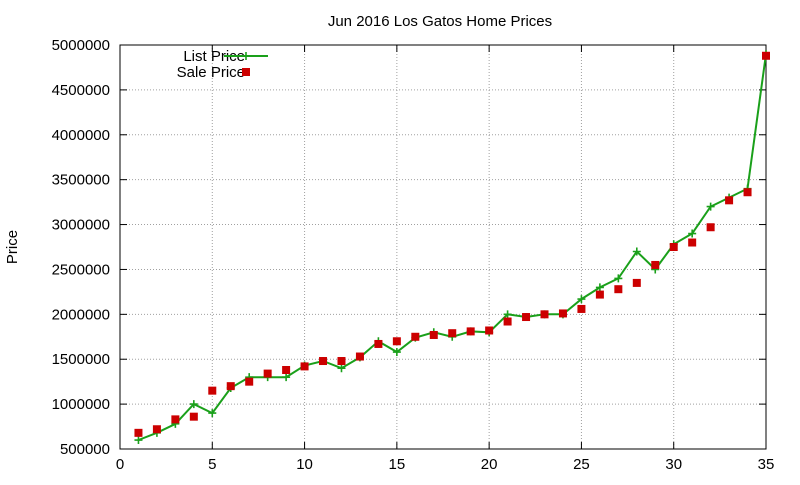 The width and height of the screenshot is (800, 485). Describe the element at coordinates (81, 45) in the screenshot. I see `y-tick-label: 5000000` at that location.